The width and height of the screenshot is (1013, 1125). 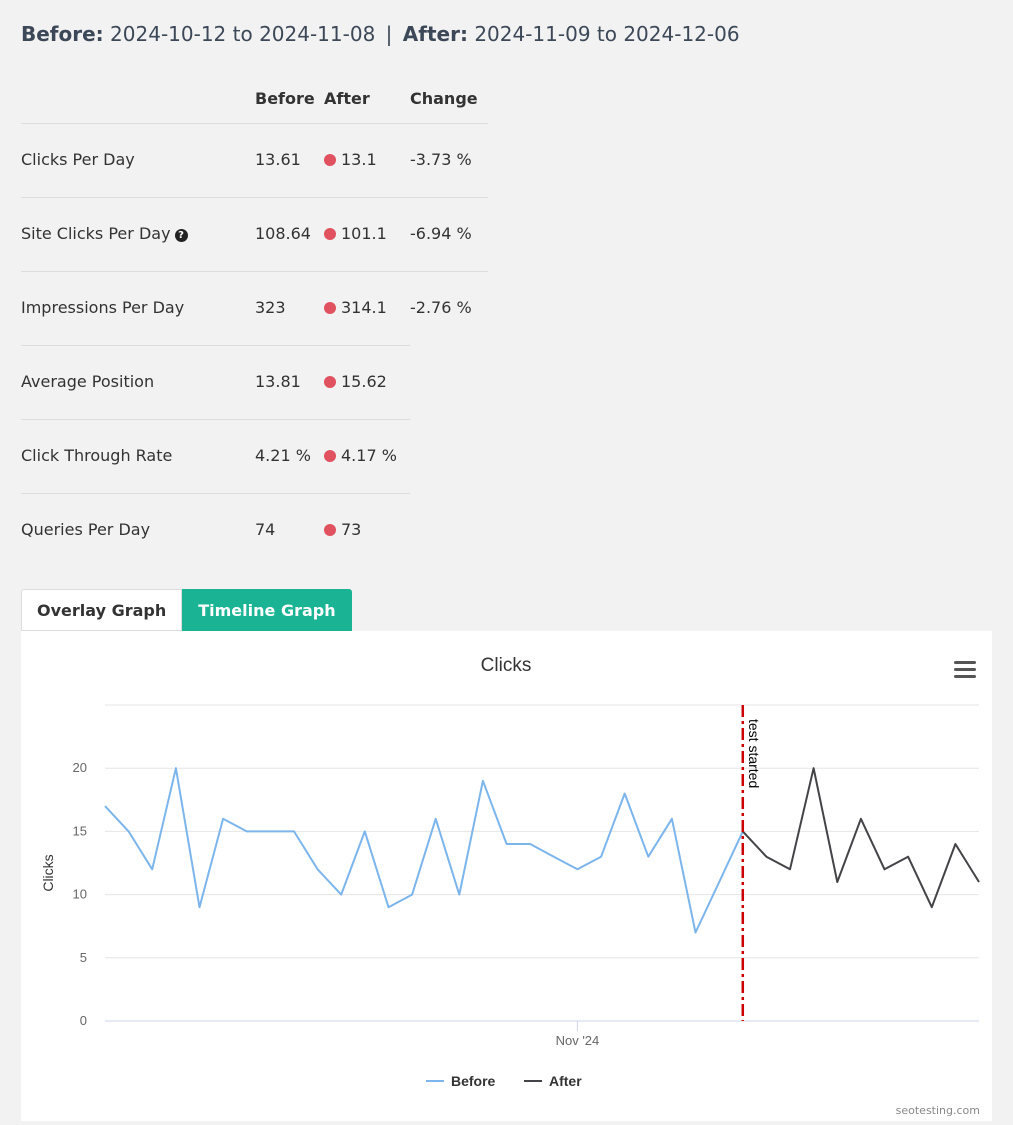 I want to click on after-cell: 73, so click(x=342, y=529).